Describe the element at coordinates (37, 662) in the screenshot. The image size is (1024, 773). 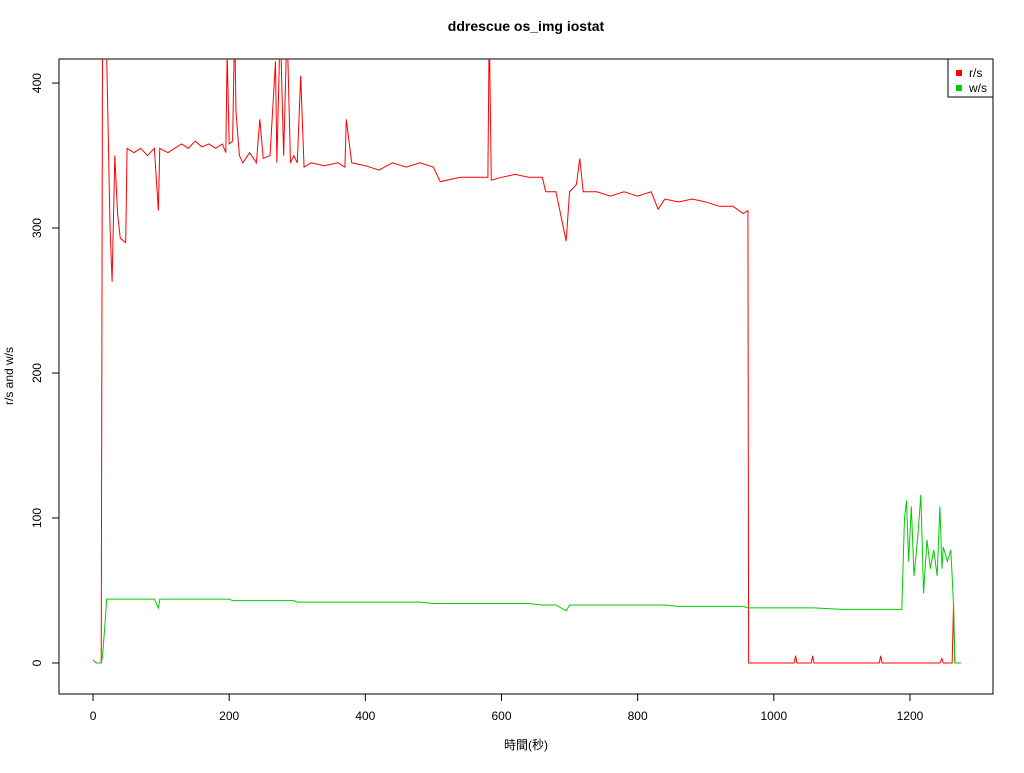
I see `y-tick-label: 0` at that location.